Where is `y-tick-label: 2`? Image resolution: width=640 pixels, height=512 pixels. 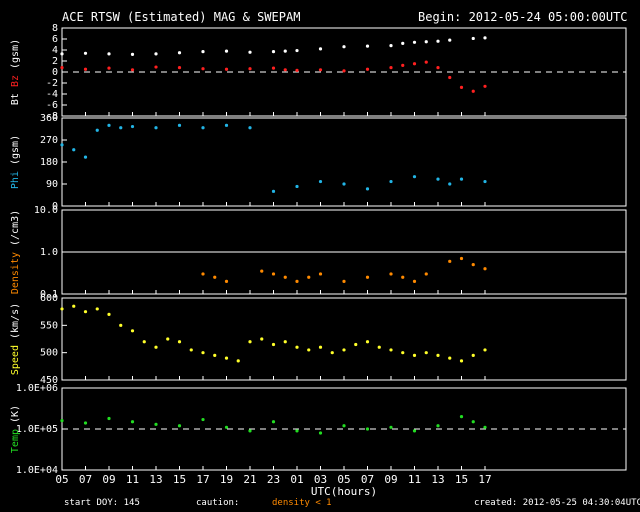
y-tick-label: 2 is located at coordinates (55, 61).